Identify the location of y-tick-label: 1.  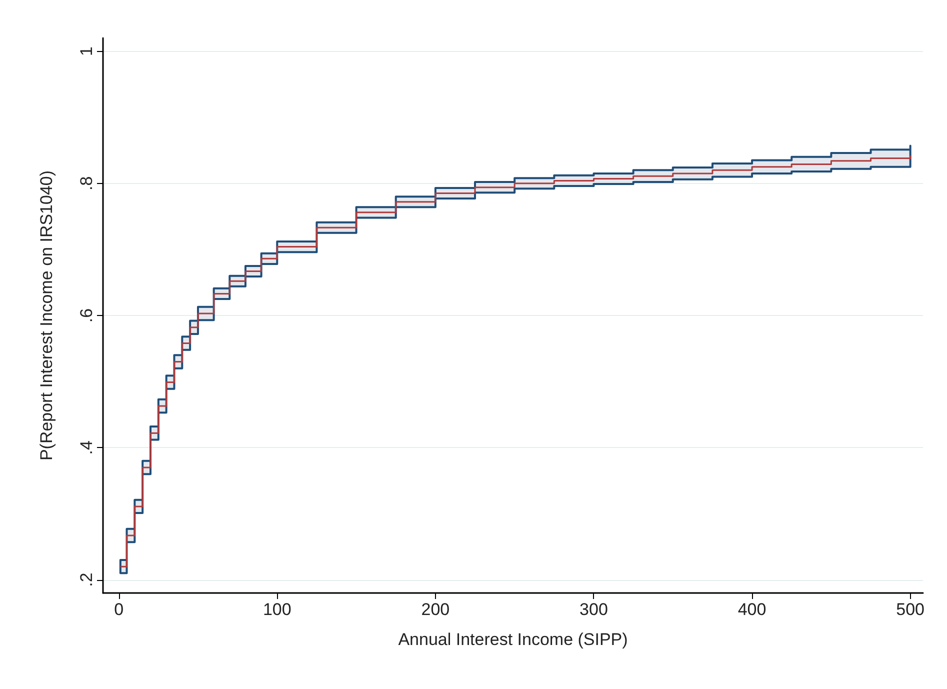
(86, 51).